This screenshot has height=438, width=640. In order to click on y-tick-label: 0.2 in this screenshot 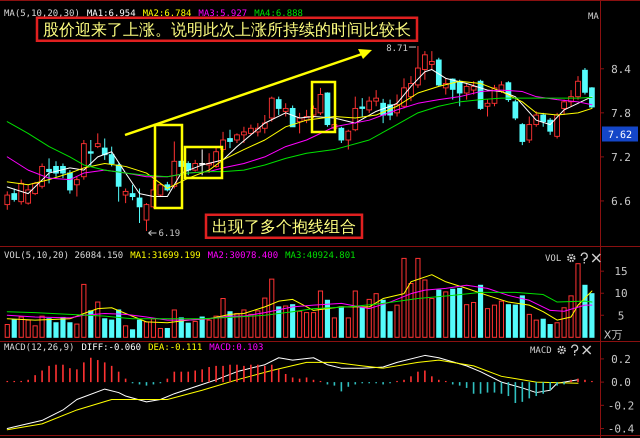, I will do `click(621, 359)`.